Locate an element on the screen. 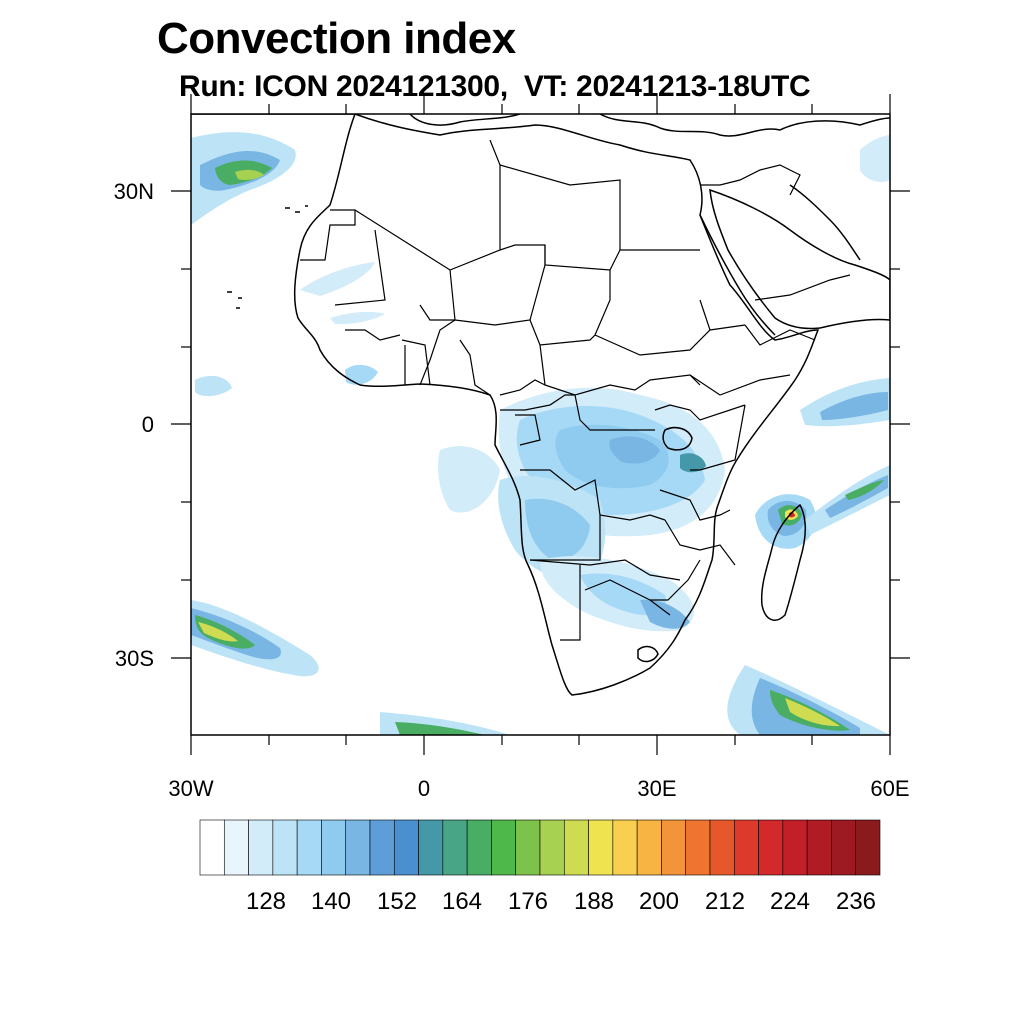 The height and width of the screenshot is (1024, 1024). colorbar-label: 164 is located at coordinates (462, 901).